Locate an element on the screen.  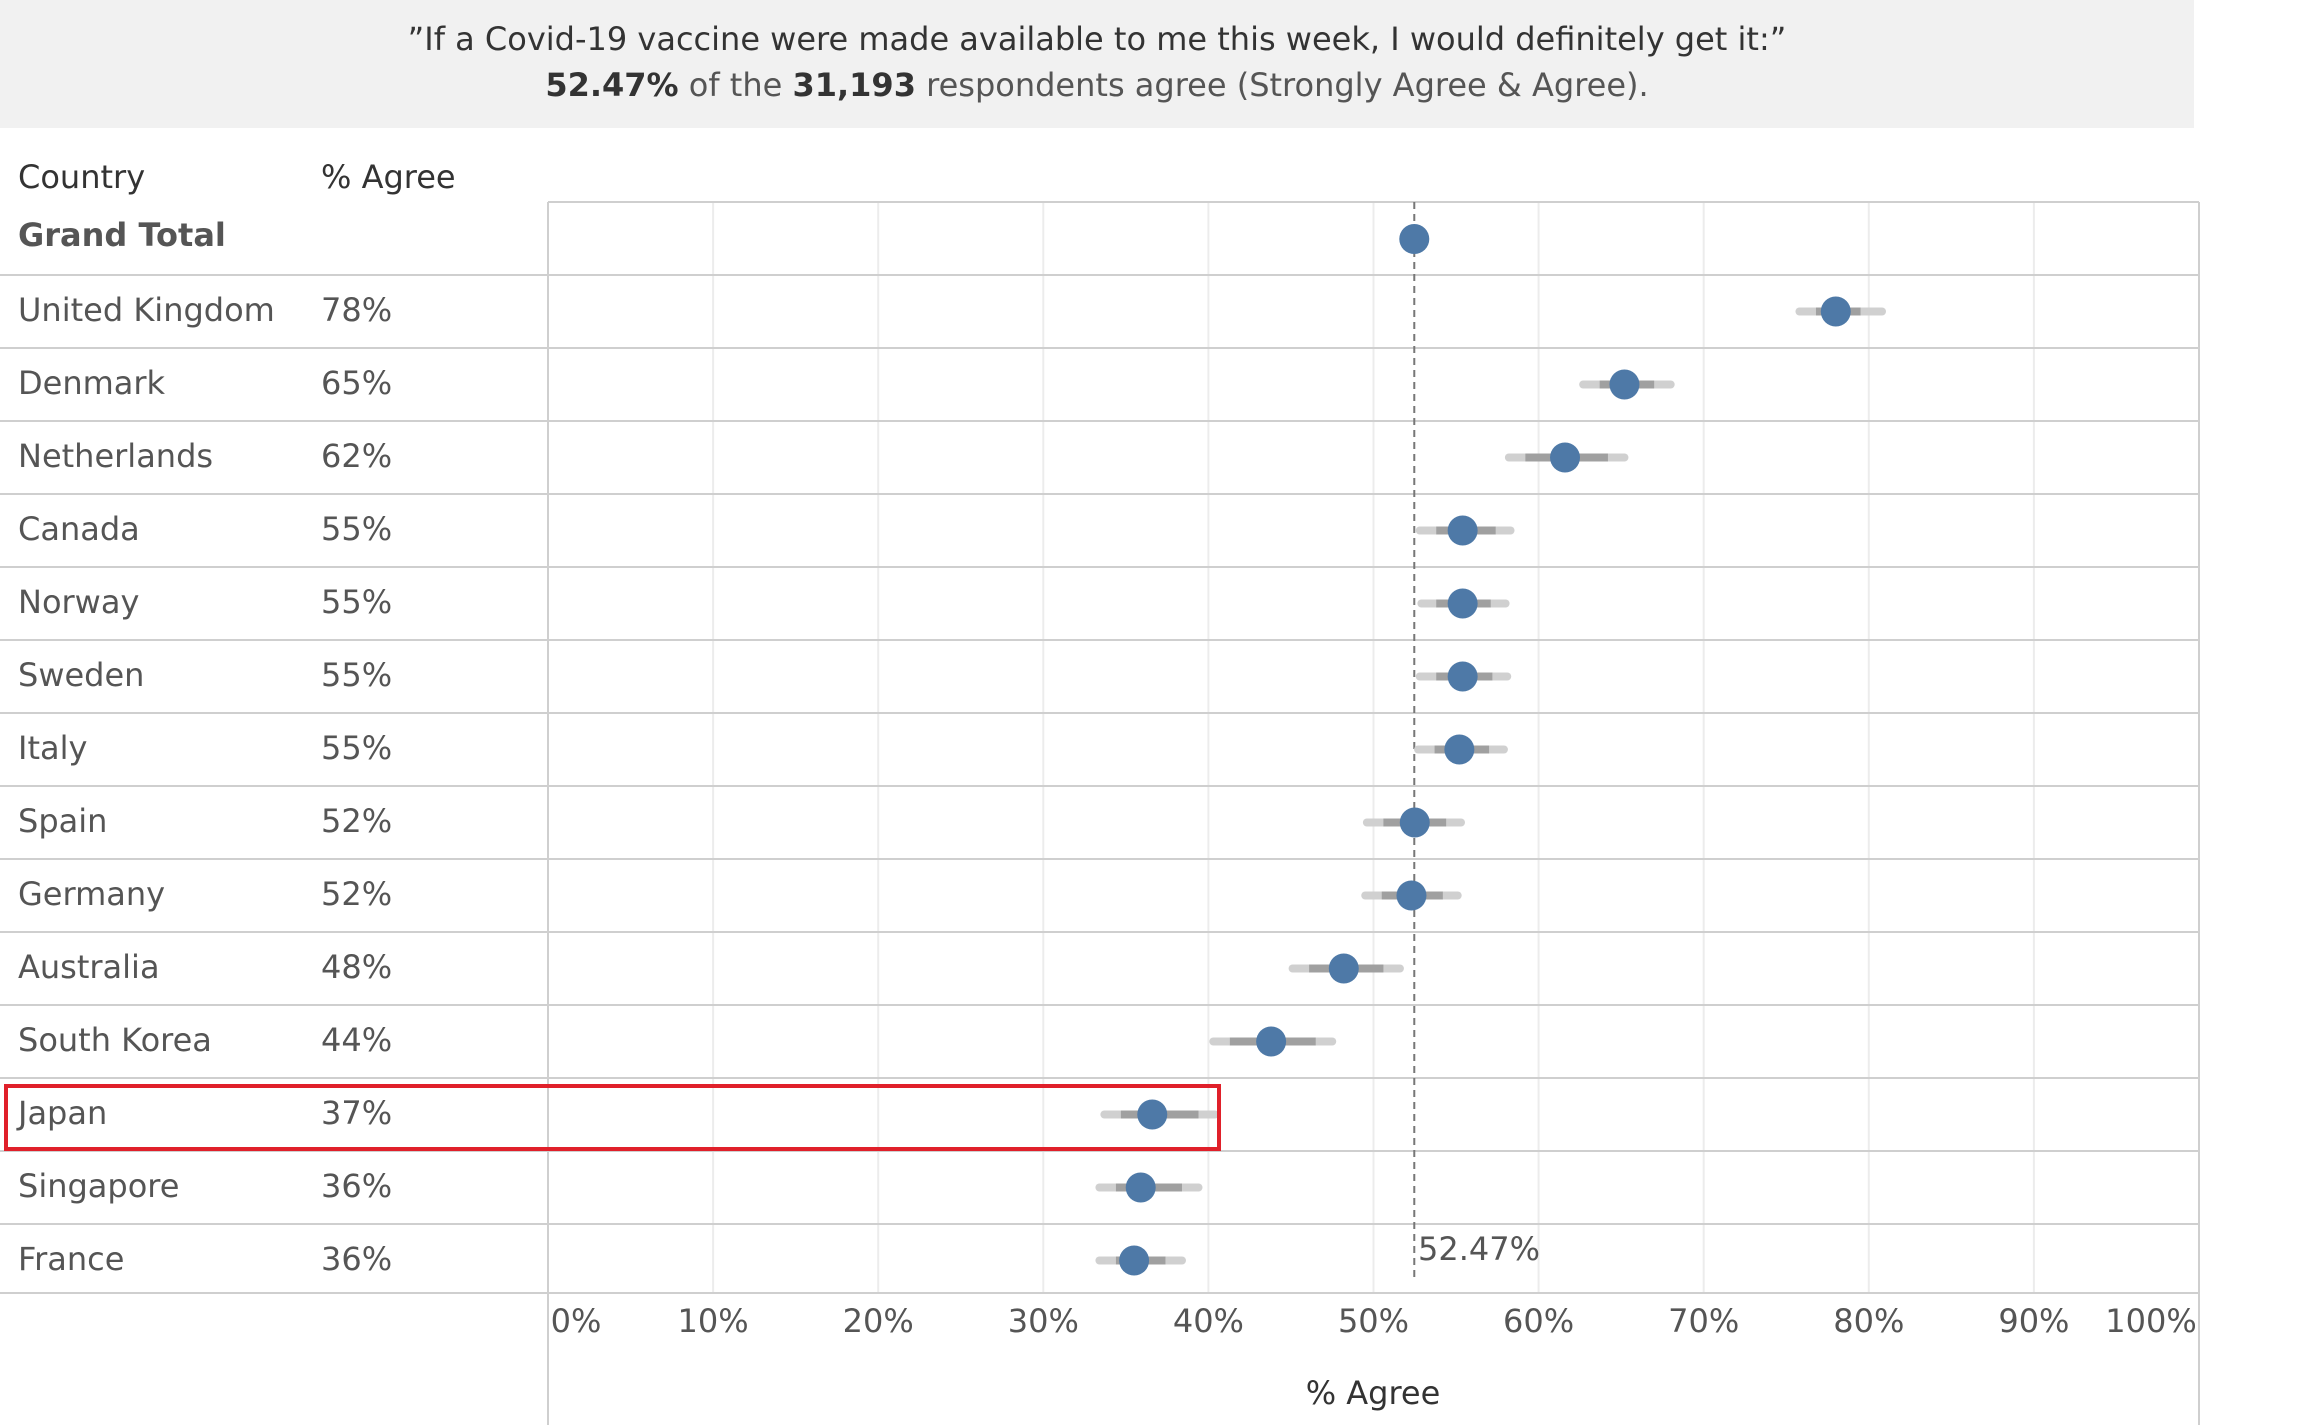
grand-total-label: Grand Total is located at coordinates (122, 235).